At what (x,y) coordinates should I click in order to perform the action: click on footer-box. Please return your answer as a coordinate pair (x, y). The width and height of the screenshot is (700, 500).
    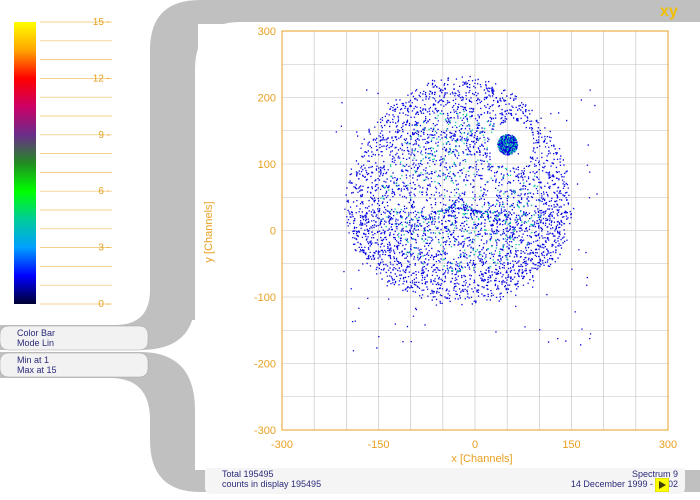
    Looking at the image, I should click on (445, 480).